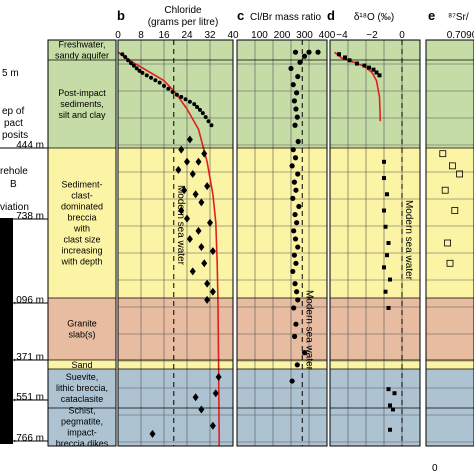 The image size is (474, 474). Describe the element at coordinates (164, 35) in the screenshot. I see `x-tick-label: 16` at that location.